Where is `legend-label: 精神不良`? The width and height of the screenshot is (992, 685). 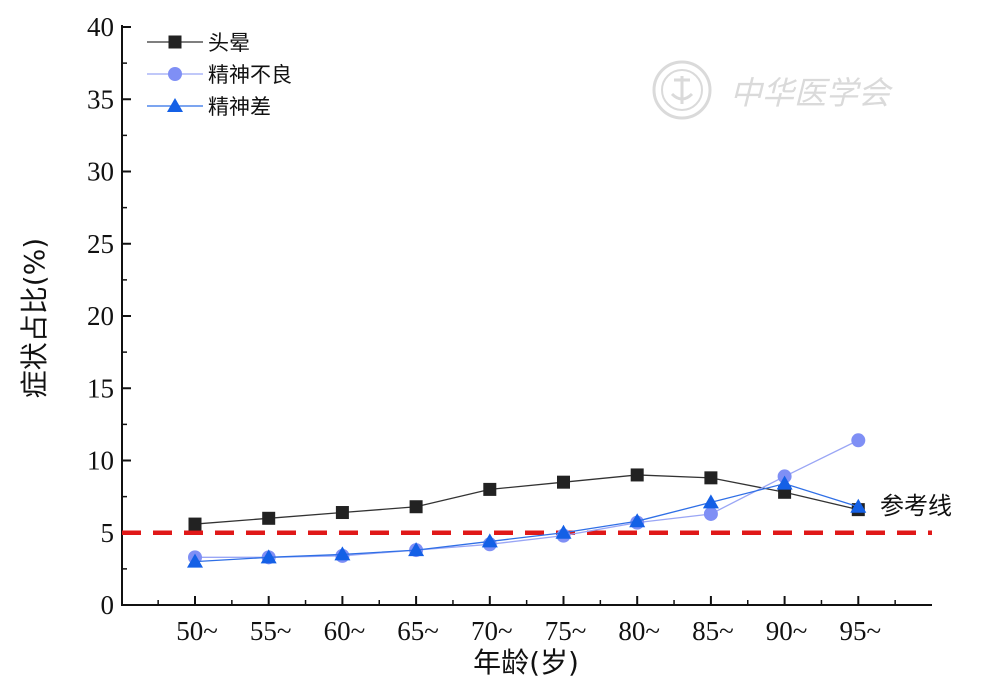 legend-label: 精神不良 is located at coordinates (250, 75).